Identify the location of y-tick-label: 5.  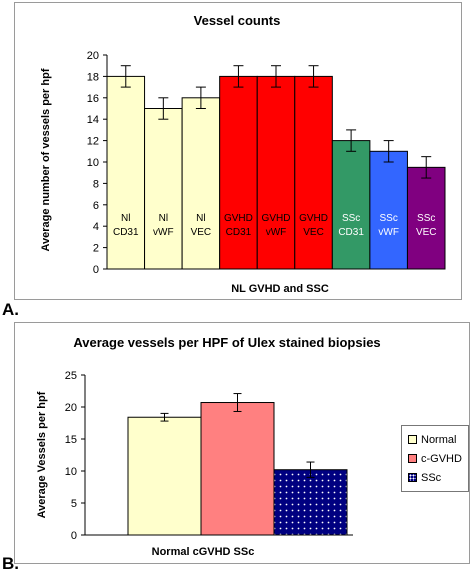
(74, 504).